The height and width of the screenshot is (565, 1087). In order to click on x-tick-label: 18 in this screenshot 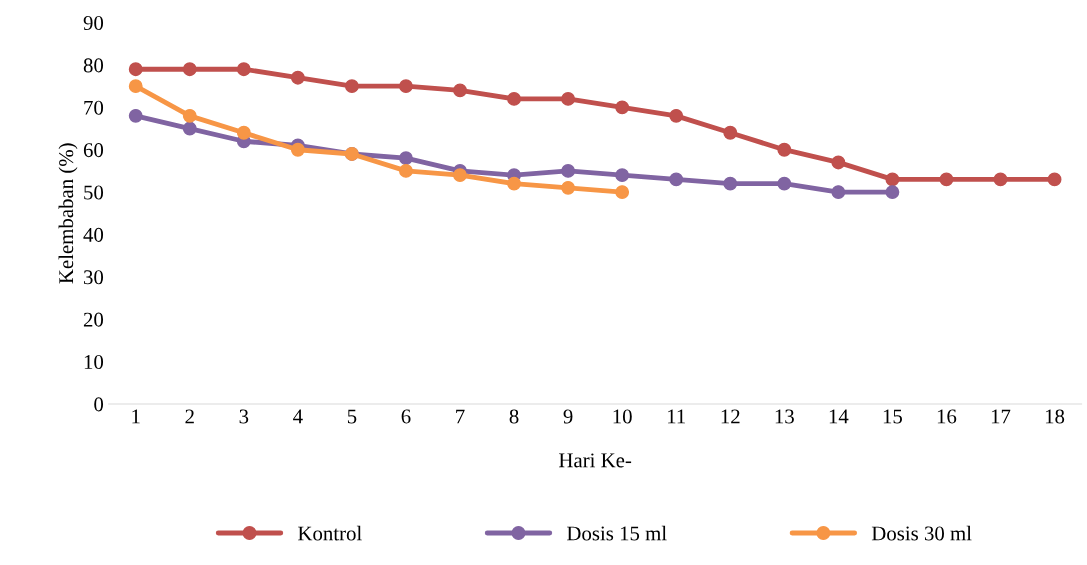, I will do `click(1055, 416)`.